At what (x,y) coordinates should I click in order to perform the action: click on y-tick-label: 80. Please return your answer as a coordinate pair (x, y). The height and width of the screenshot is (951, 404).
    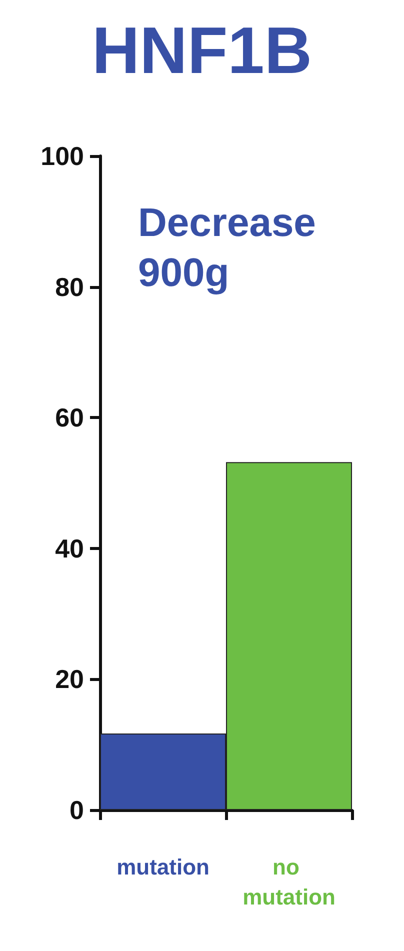
    Looking at the image, I should click on (69, 287).